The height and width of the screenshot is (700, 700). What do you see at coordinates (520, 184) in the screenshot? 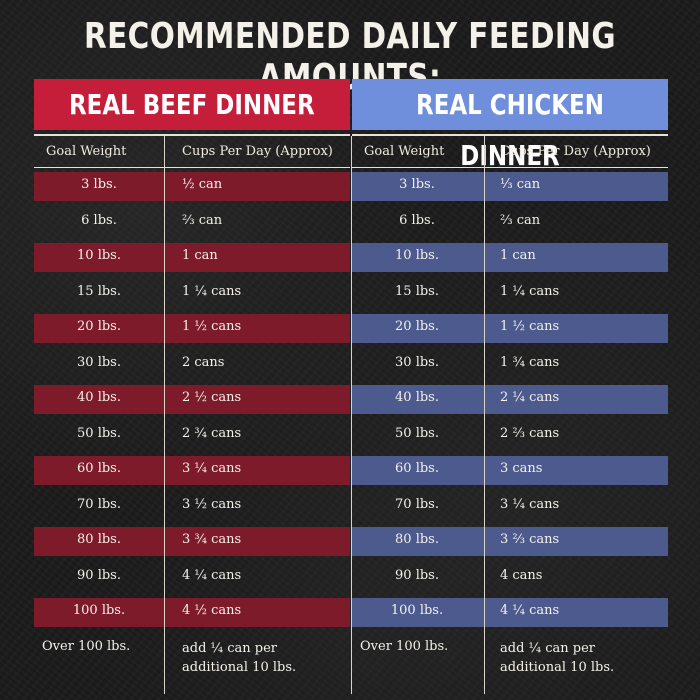
I see `cups-per-day-cell: ⅓ can` at bounding box center [520, 184].